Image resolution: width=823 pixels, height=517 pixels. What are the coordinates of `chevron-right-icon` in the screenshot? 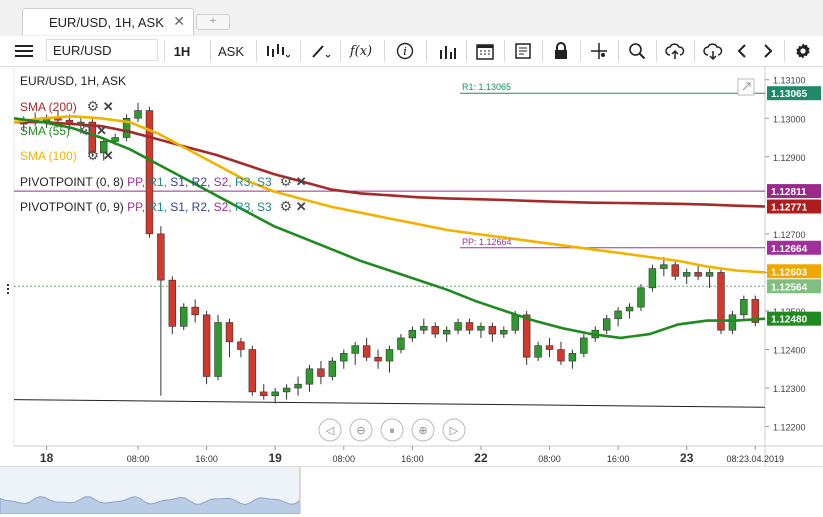 It's located at (768, 51).